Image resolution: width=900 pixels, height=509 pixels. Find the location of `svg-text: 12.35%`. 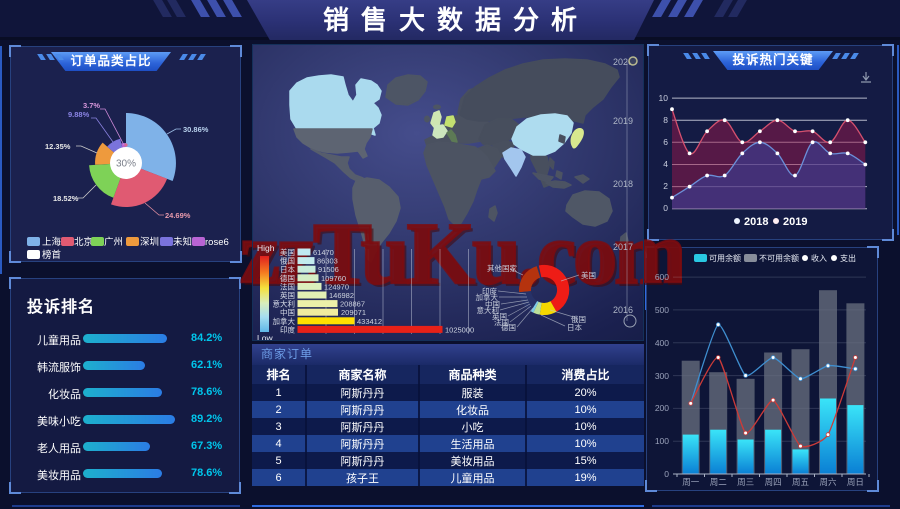

svg-text: 12.35% is located at coordinates (58, 146).